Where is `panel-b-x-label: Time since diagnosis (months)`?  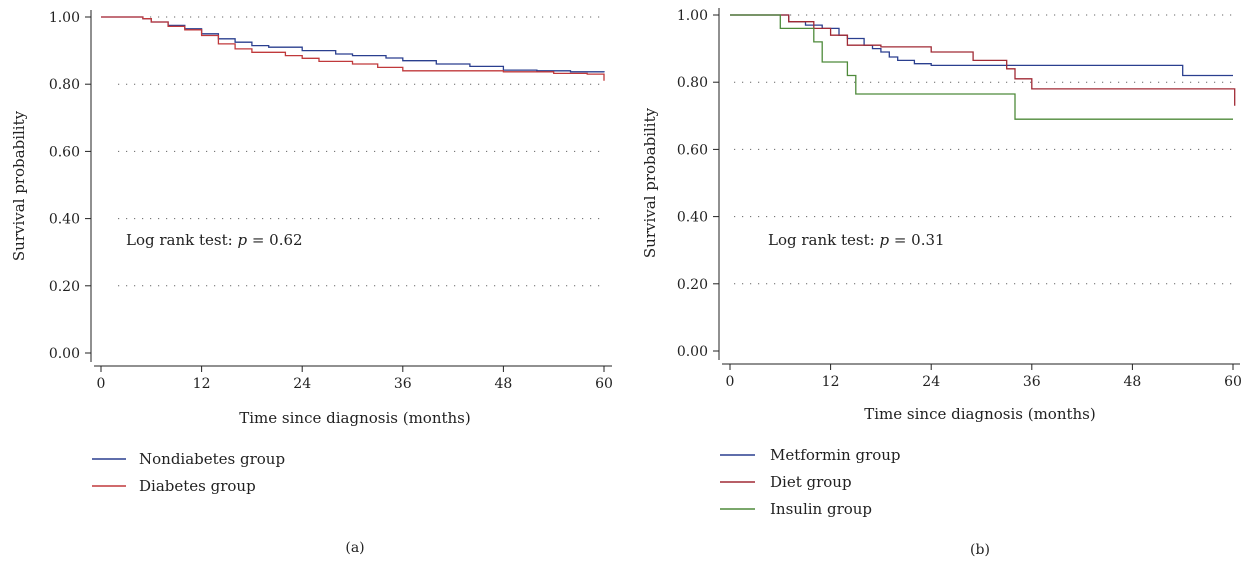
panel-b-x-label: Time since diagnosis (months) is located at coordinates (979, 414).